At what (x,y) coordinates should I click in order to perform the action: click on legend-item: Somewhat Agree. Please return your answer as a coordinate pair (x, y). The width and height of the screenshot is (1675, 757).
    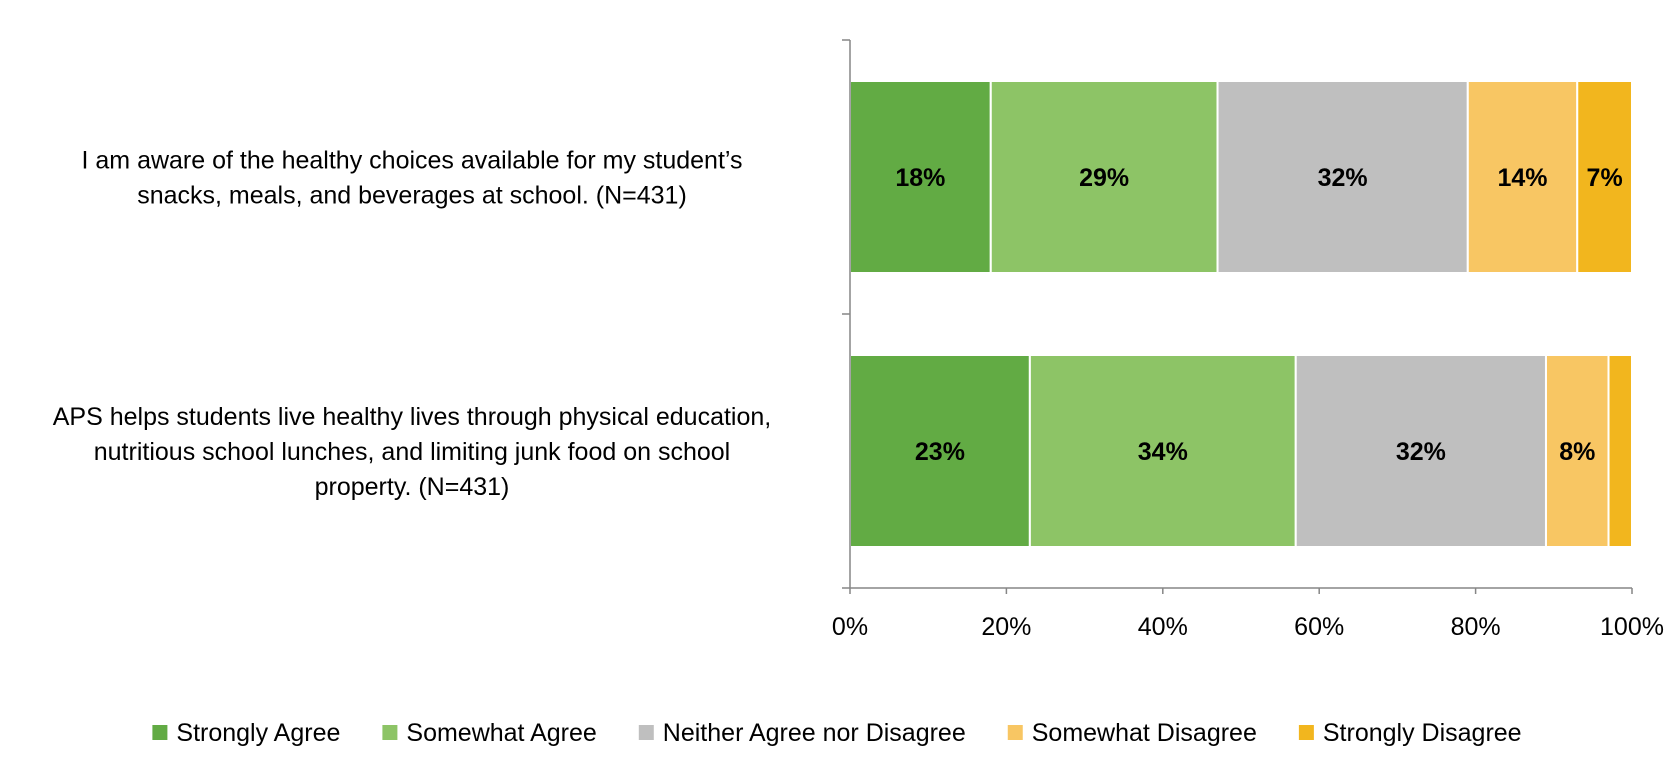
    Looking at the image, I should click on (489, 733).